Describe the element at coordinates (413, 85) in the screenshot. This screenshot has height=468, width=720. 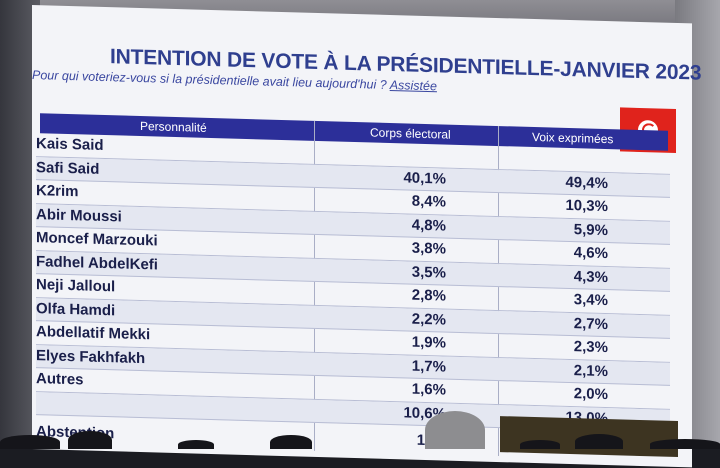
I see `subtitle-assisted: Assistée` at that location.